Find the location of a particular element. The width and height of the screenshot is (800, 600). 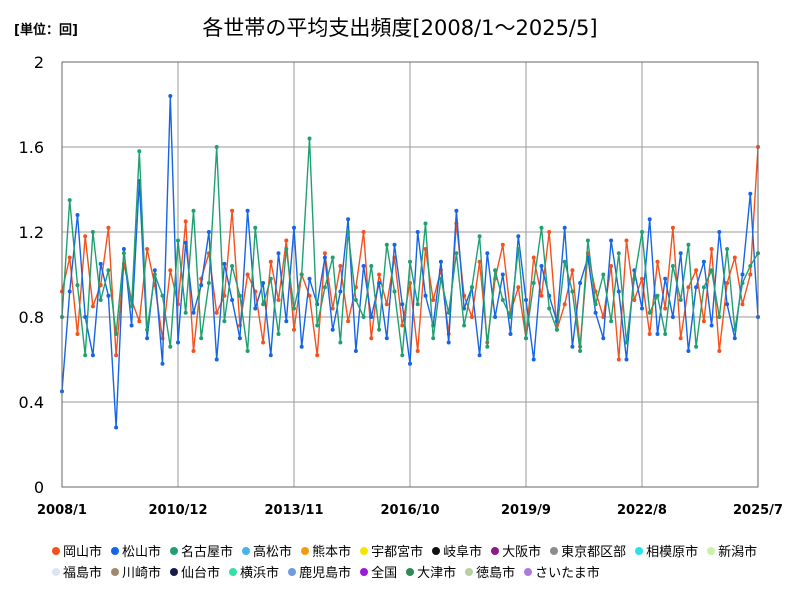

legend-label: 宇都宮市 is located at coordinates (397, 552).